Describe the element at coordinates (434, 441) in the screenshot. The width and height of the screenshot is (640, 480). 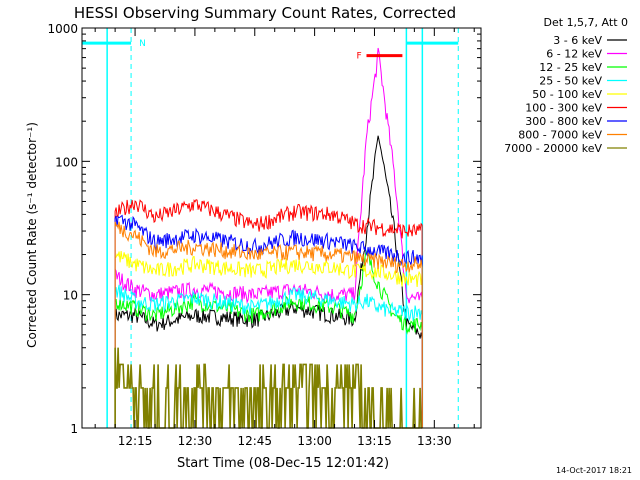
I see `x-tick-label-5: 13:30` at that location.